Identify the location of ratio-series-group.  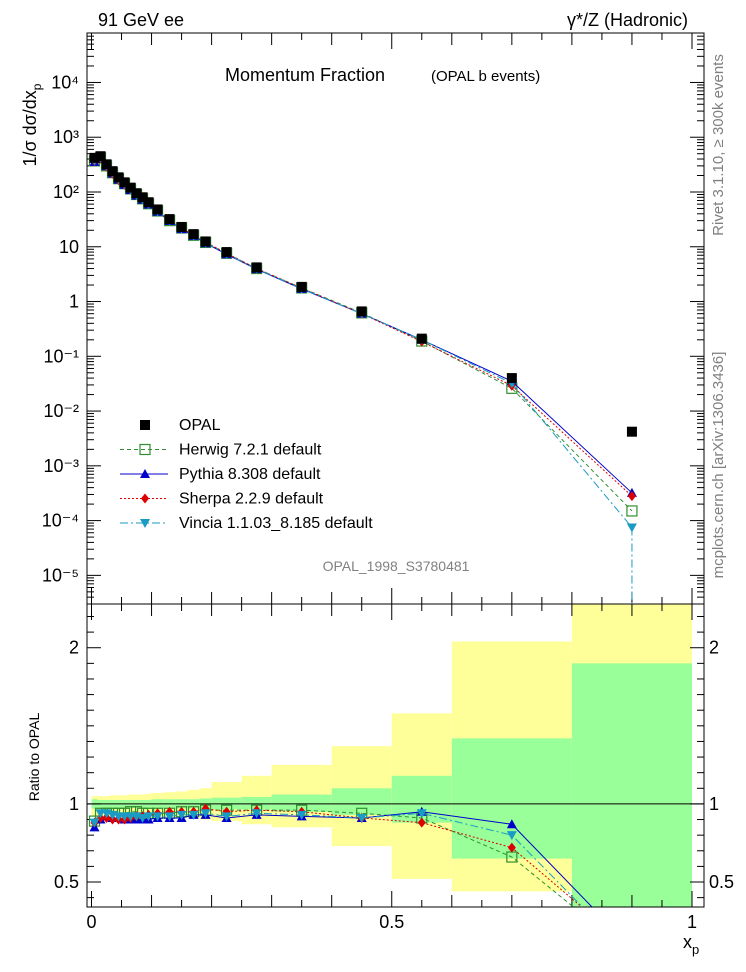
(340, 855).